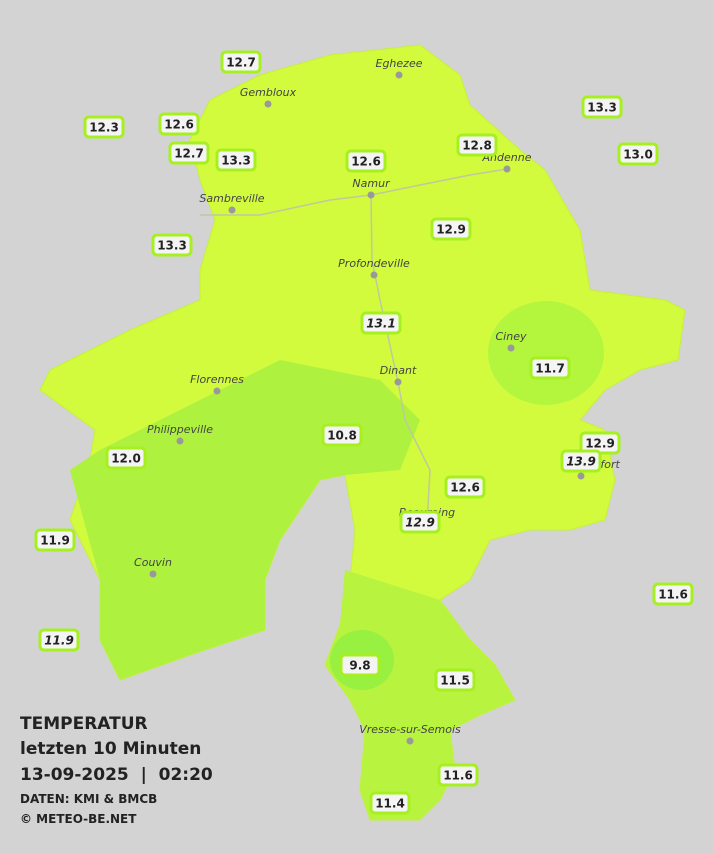 The width and height of the screenshot is (713, 853). I want to click on city-label: Couvin, so click(153, 562).